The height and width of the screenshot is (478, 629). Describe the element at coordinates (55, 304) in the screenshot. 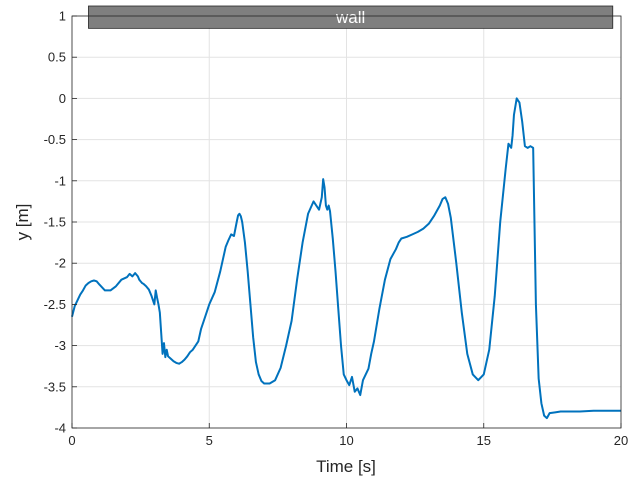

I see `y-tick-label: -2.5` at that location.